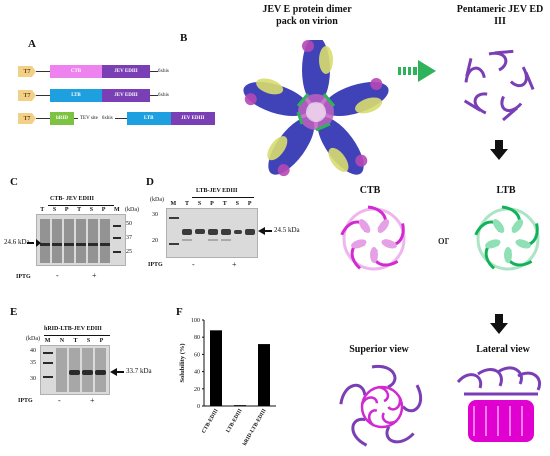 The height and width of the screenshot is (456, 550). Describe the element at coordinates (155, 215) in the screenshot. I see `marker-30: 30` at that location.